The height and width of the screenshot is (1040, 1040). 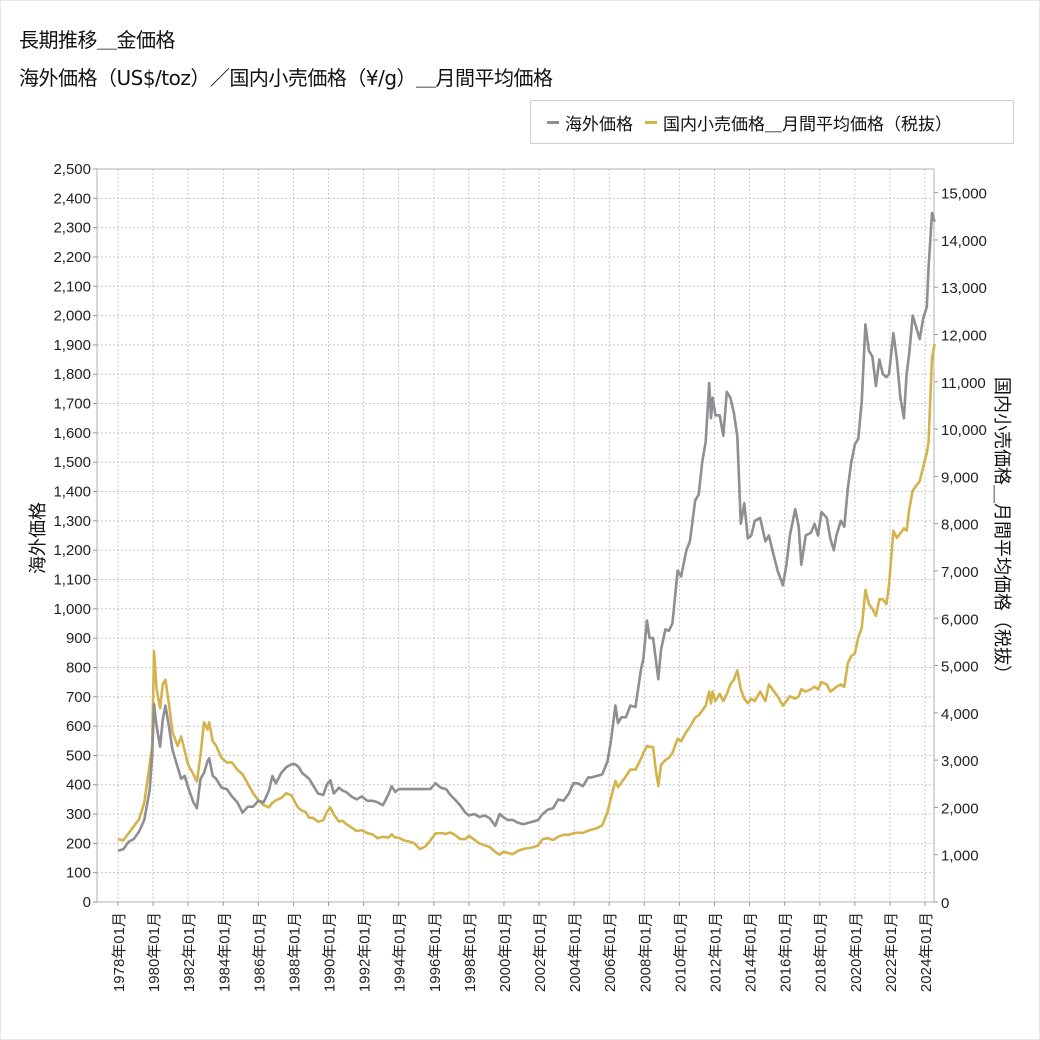 I want to click on right-axis-tick-label: 12,000, so click(x=964, y=336).